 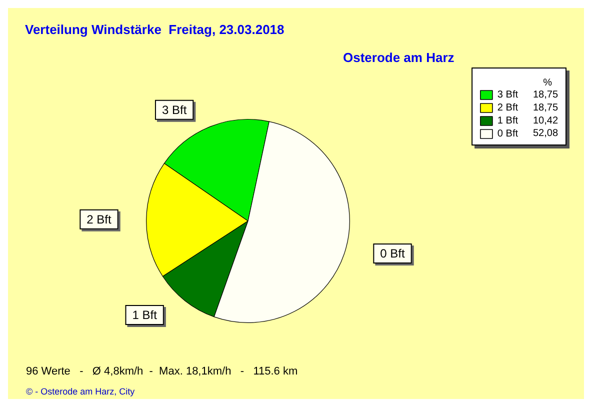 I want to click on legend-title: %, so click(x=547, y=83).